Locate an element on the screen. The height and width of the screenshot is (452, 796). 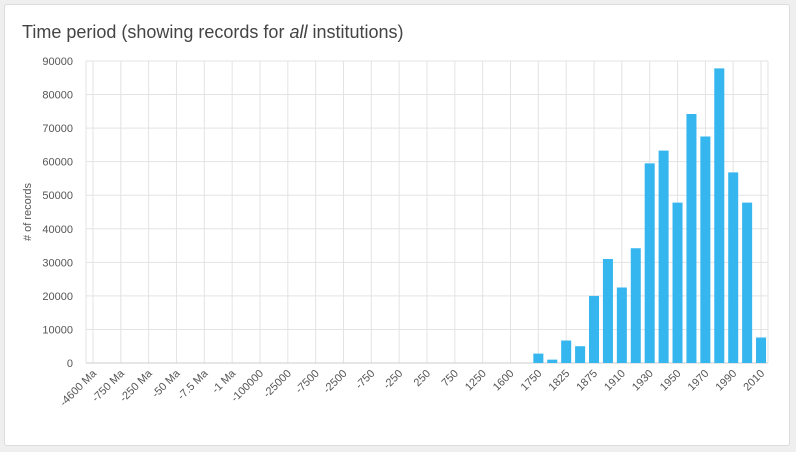
x-tick-label: 2010 is located at coordinates (754, 381).